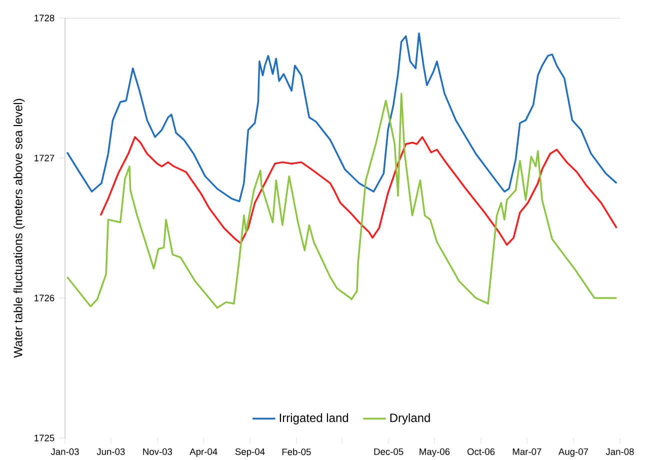 The width and height of the screenshot is (646, 460). Describe the element at coordinates (481, 451) in the screenshot. I see `x-tick-label: Oct-06` at that location.